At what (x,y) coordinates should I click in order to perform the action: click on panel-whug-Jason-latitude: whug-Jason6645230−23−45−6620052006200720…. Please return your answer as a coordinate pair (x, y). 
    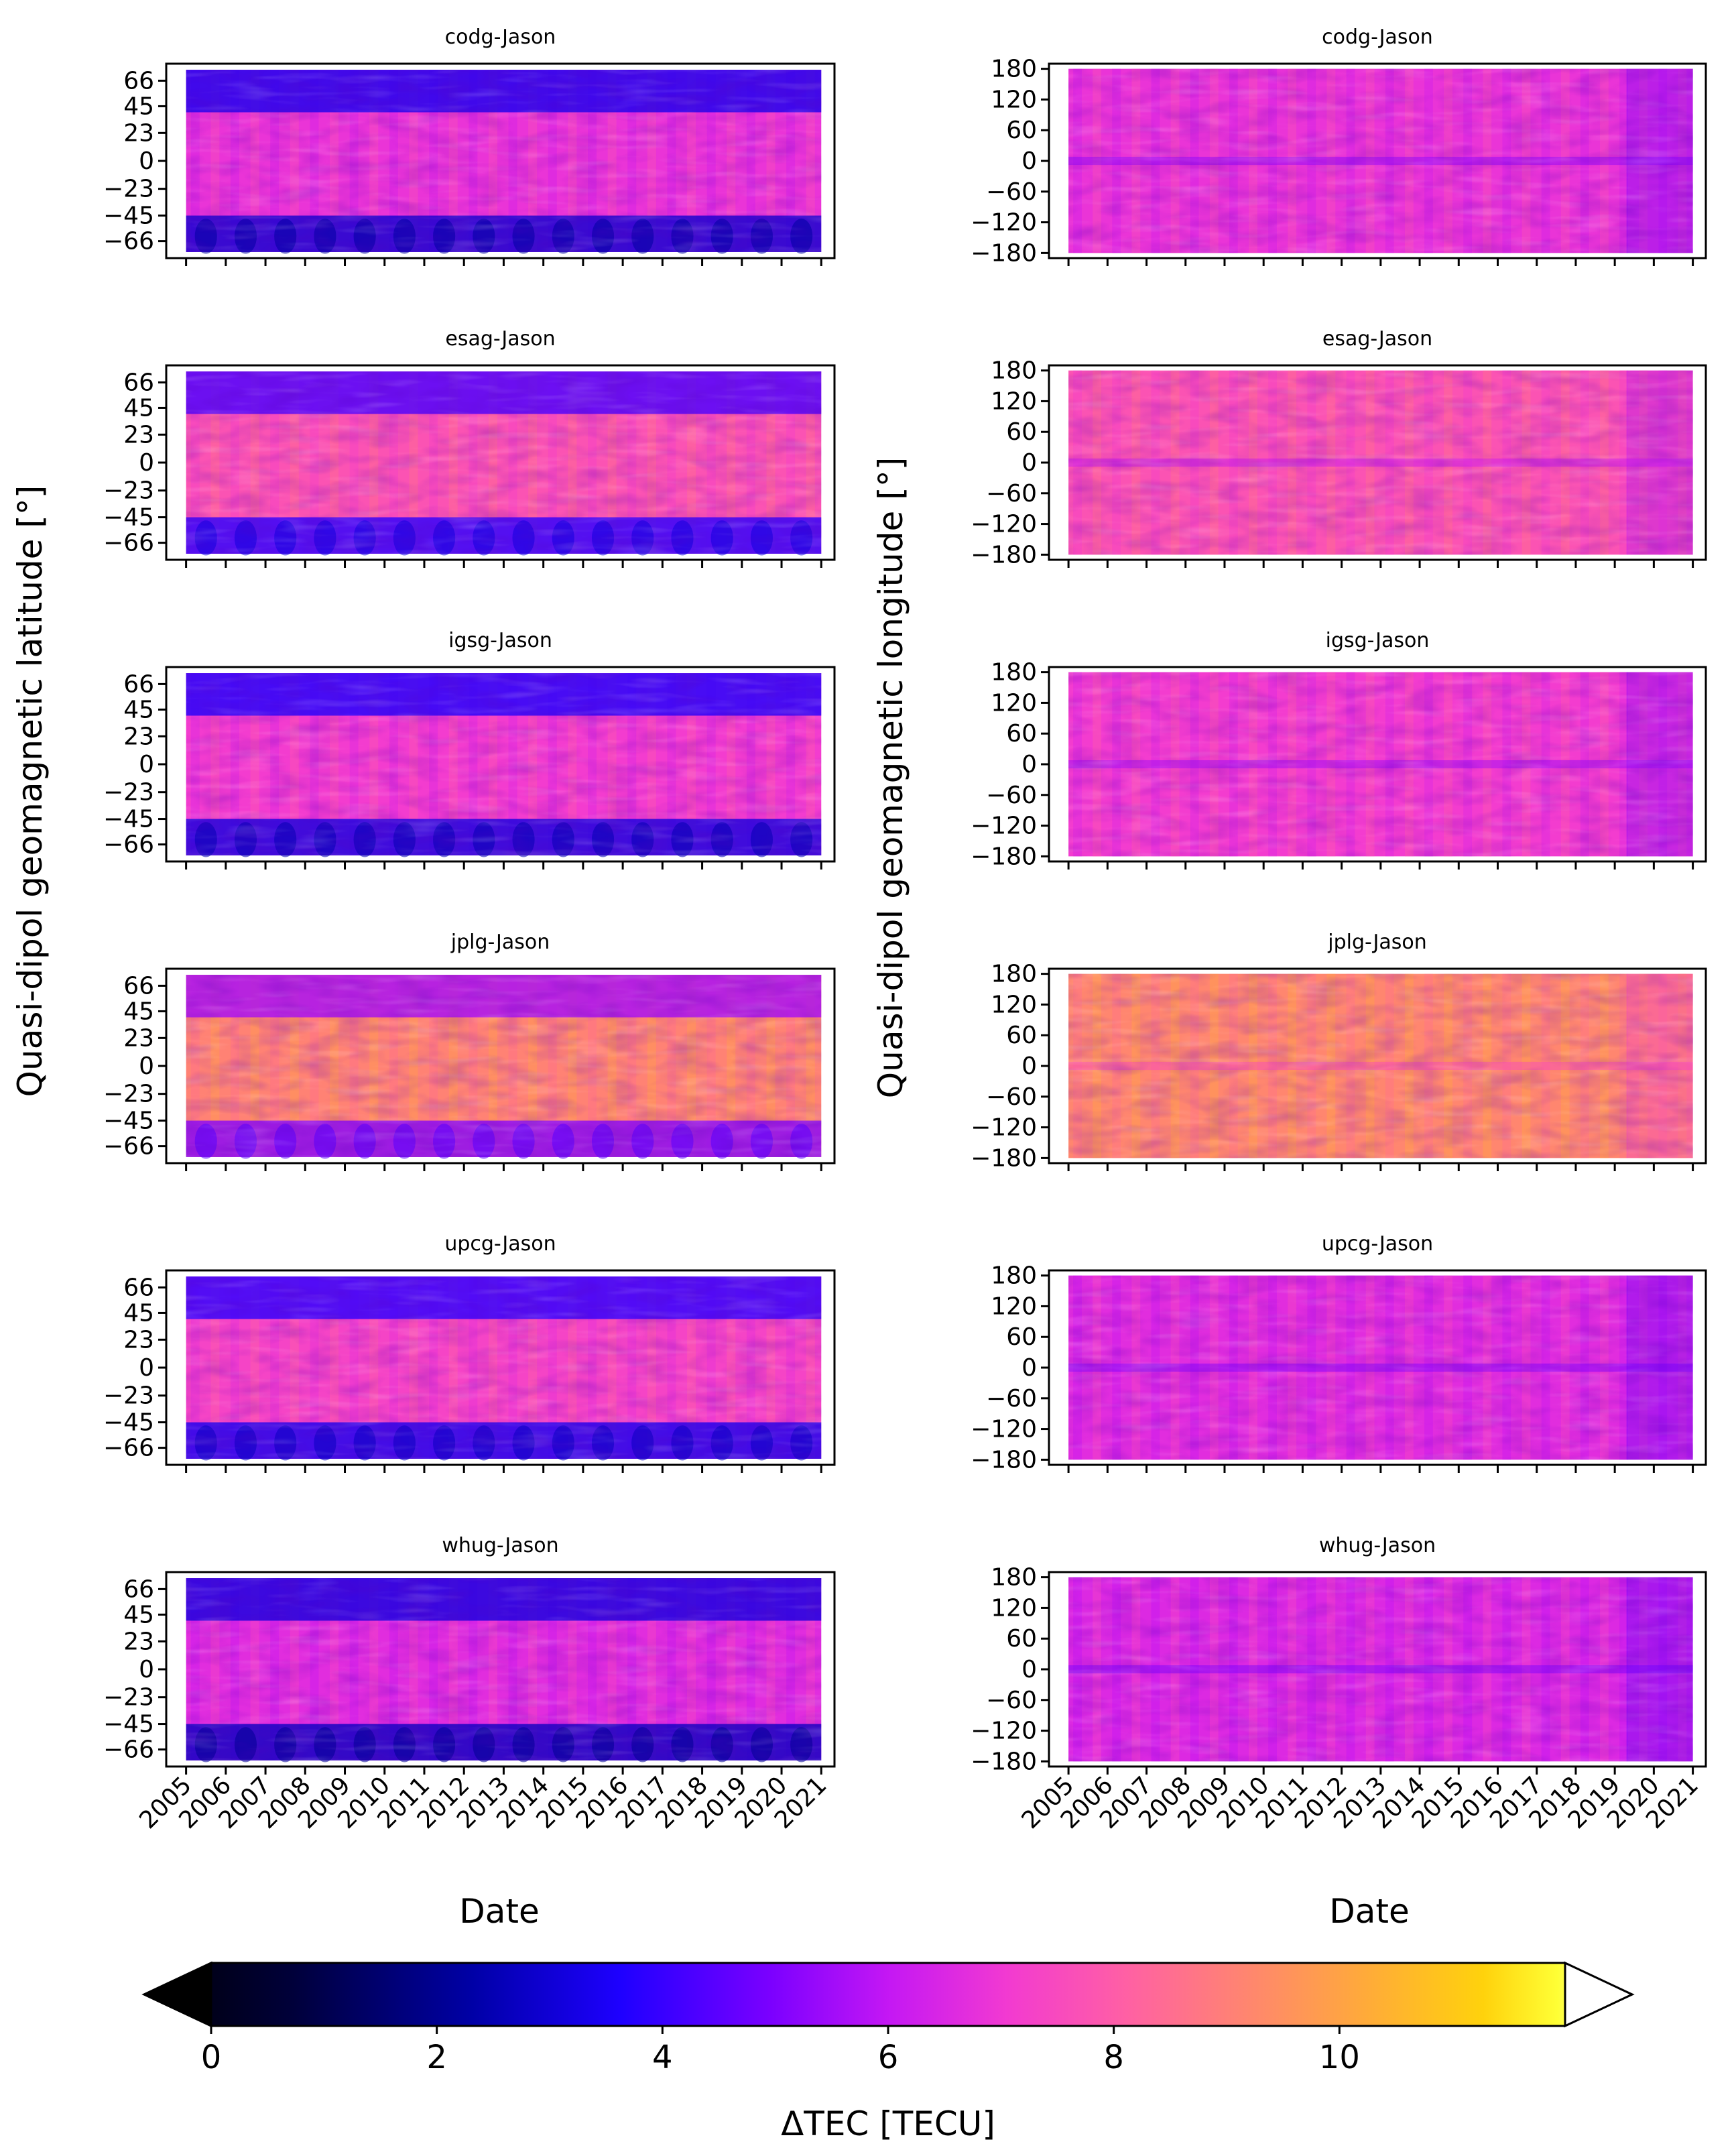
    Looking at the image, I should click on (470, 1684).